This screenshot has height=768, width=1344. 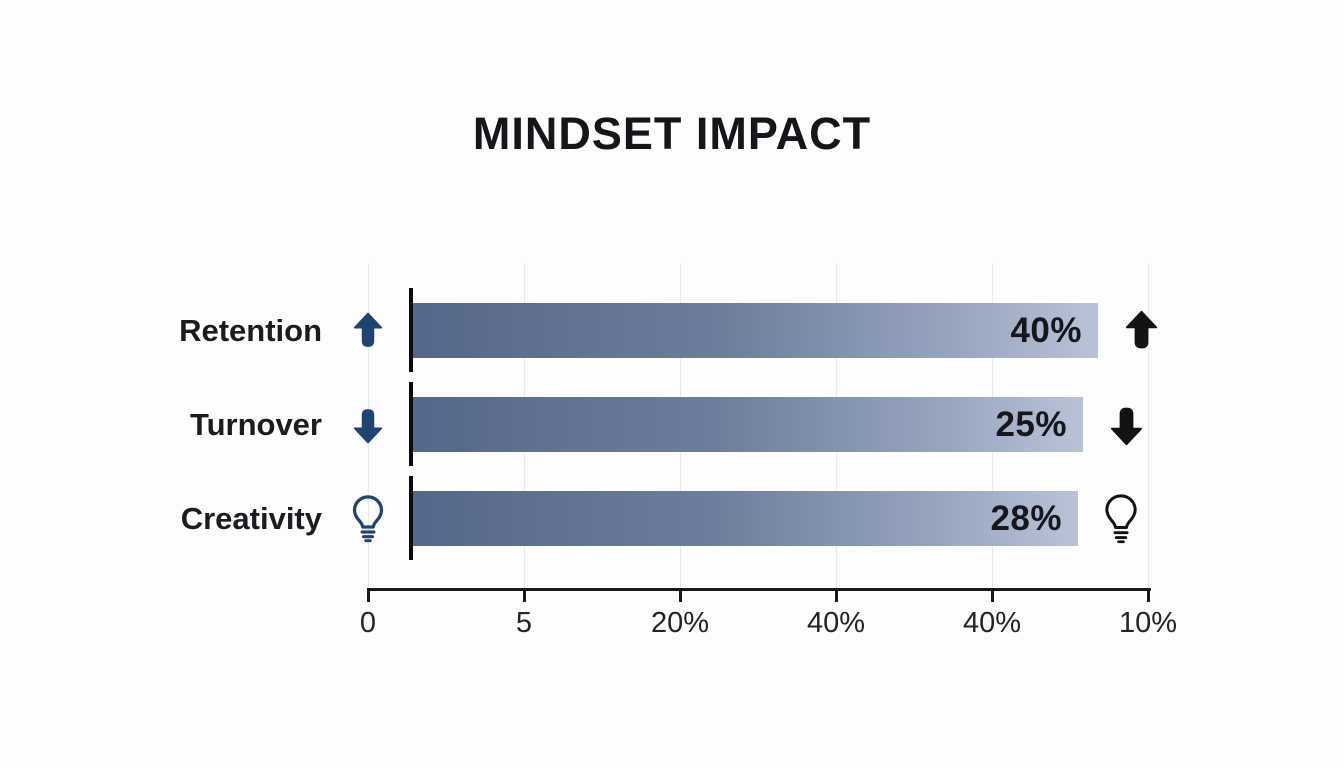 What do you see at coordinates (680, 623) in the screenshot?
I see `x-axis-tick-label: 20%` at bounding box center [680, 623].